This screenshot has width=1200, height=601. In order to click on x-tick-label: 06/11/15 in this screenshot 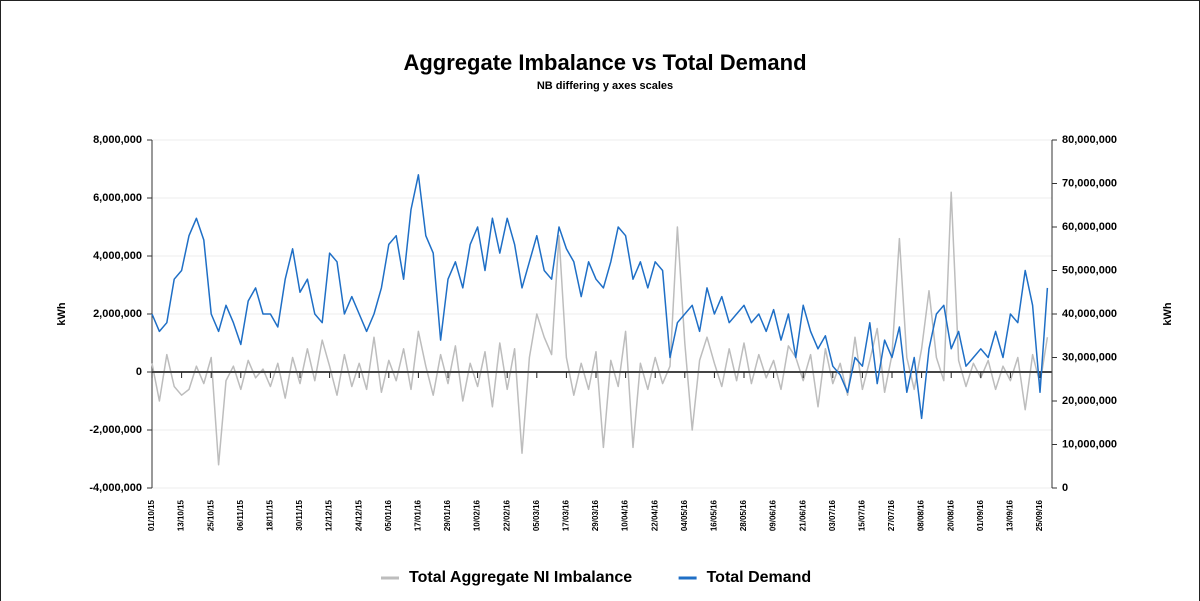, I will do `click(240, 514)`.